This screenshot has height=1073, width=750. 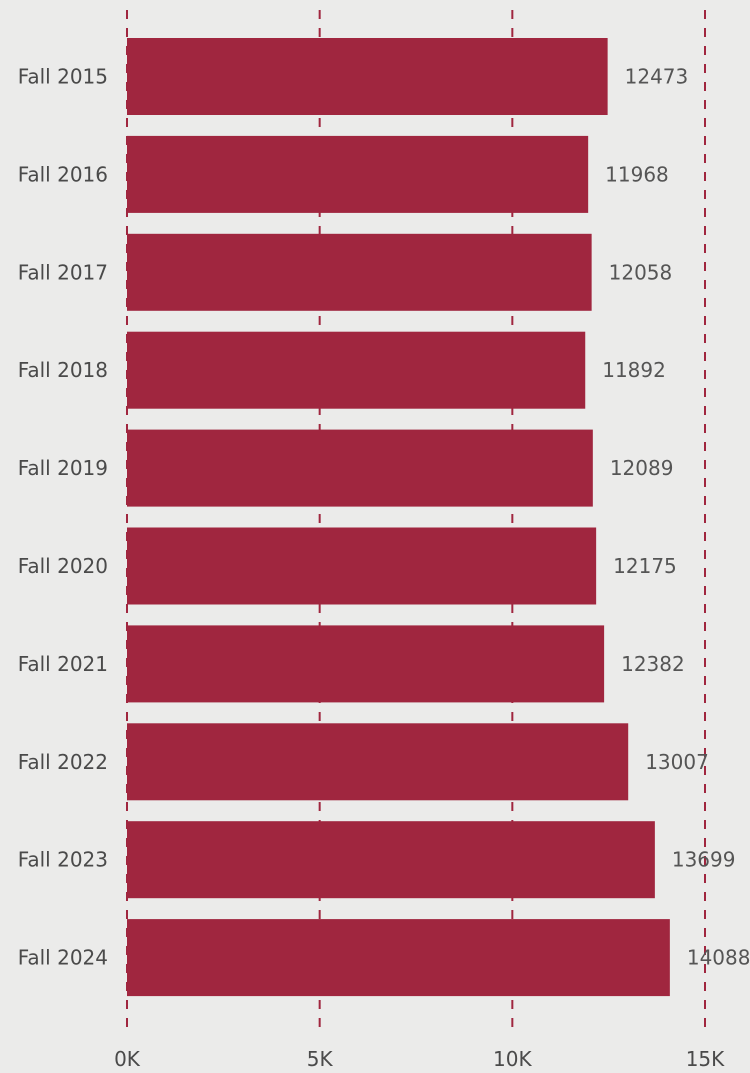 What do you see at coordinates (512, 1059) in the screenshot?
I see `x-tick-label-10k: 10K` at bounding box center [512, 1059].